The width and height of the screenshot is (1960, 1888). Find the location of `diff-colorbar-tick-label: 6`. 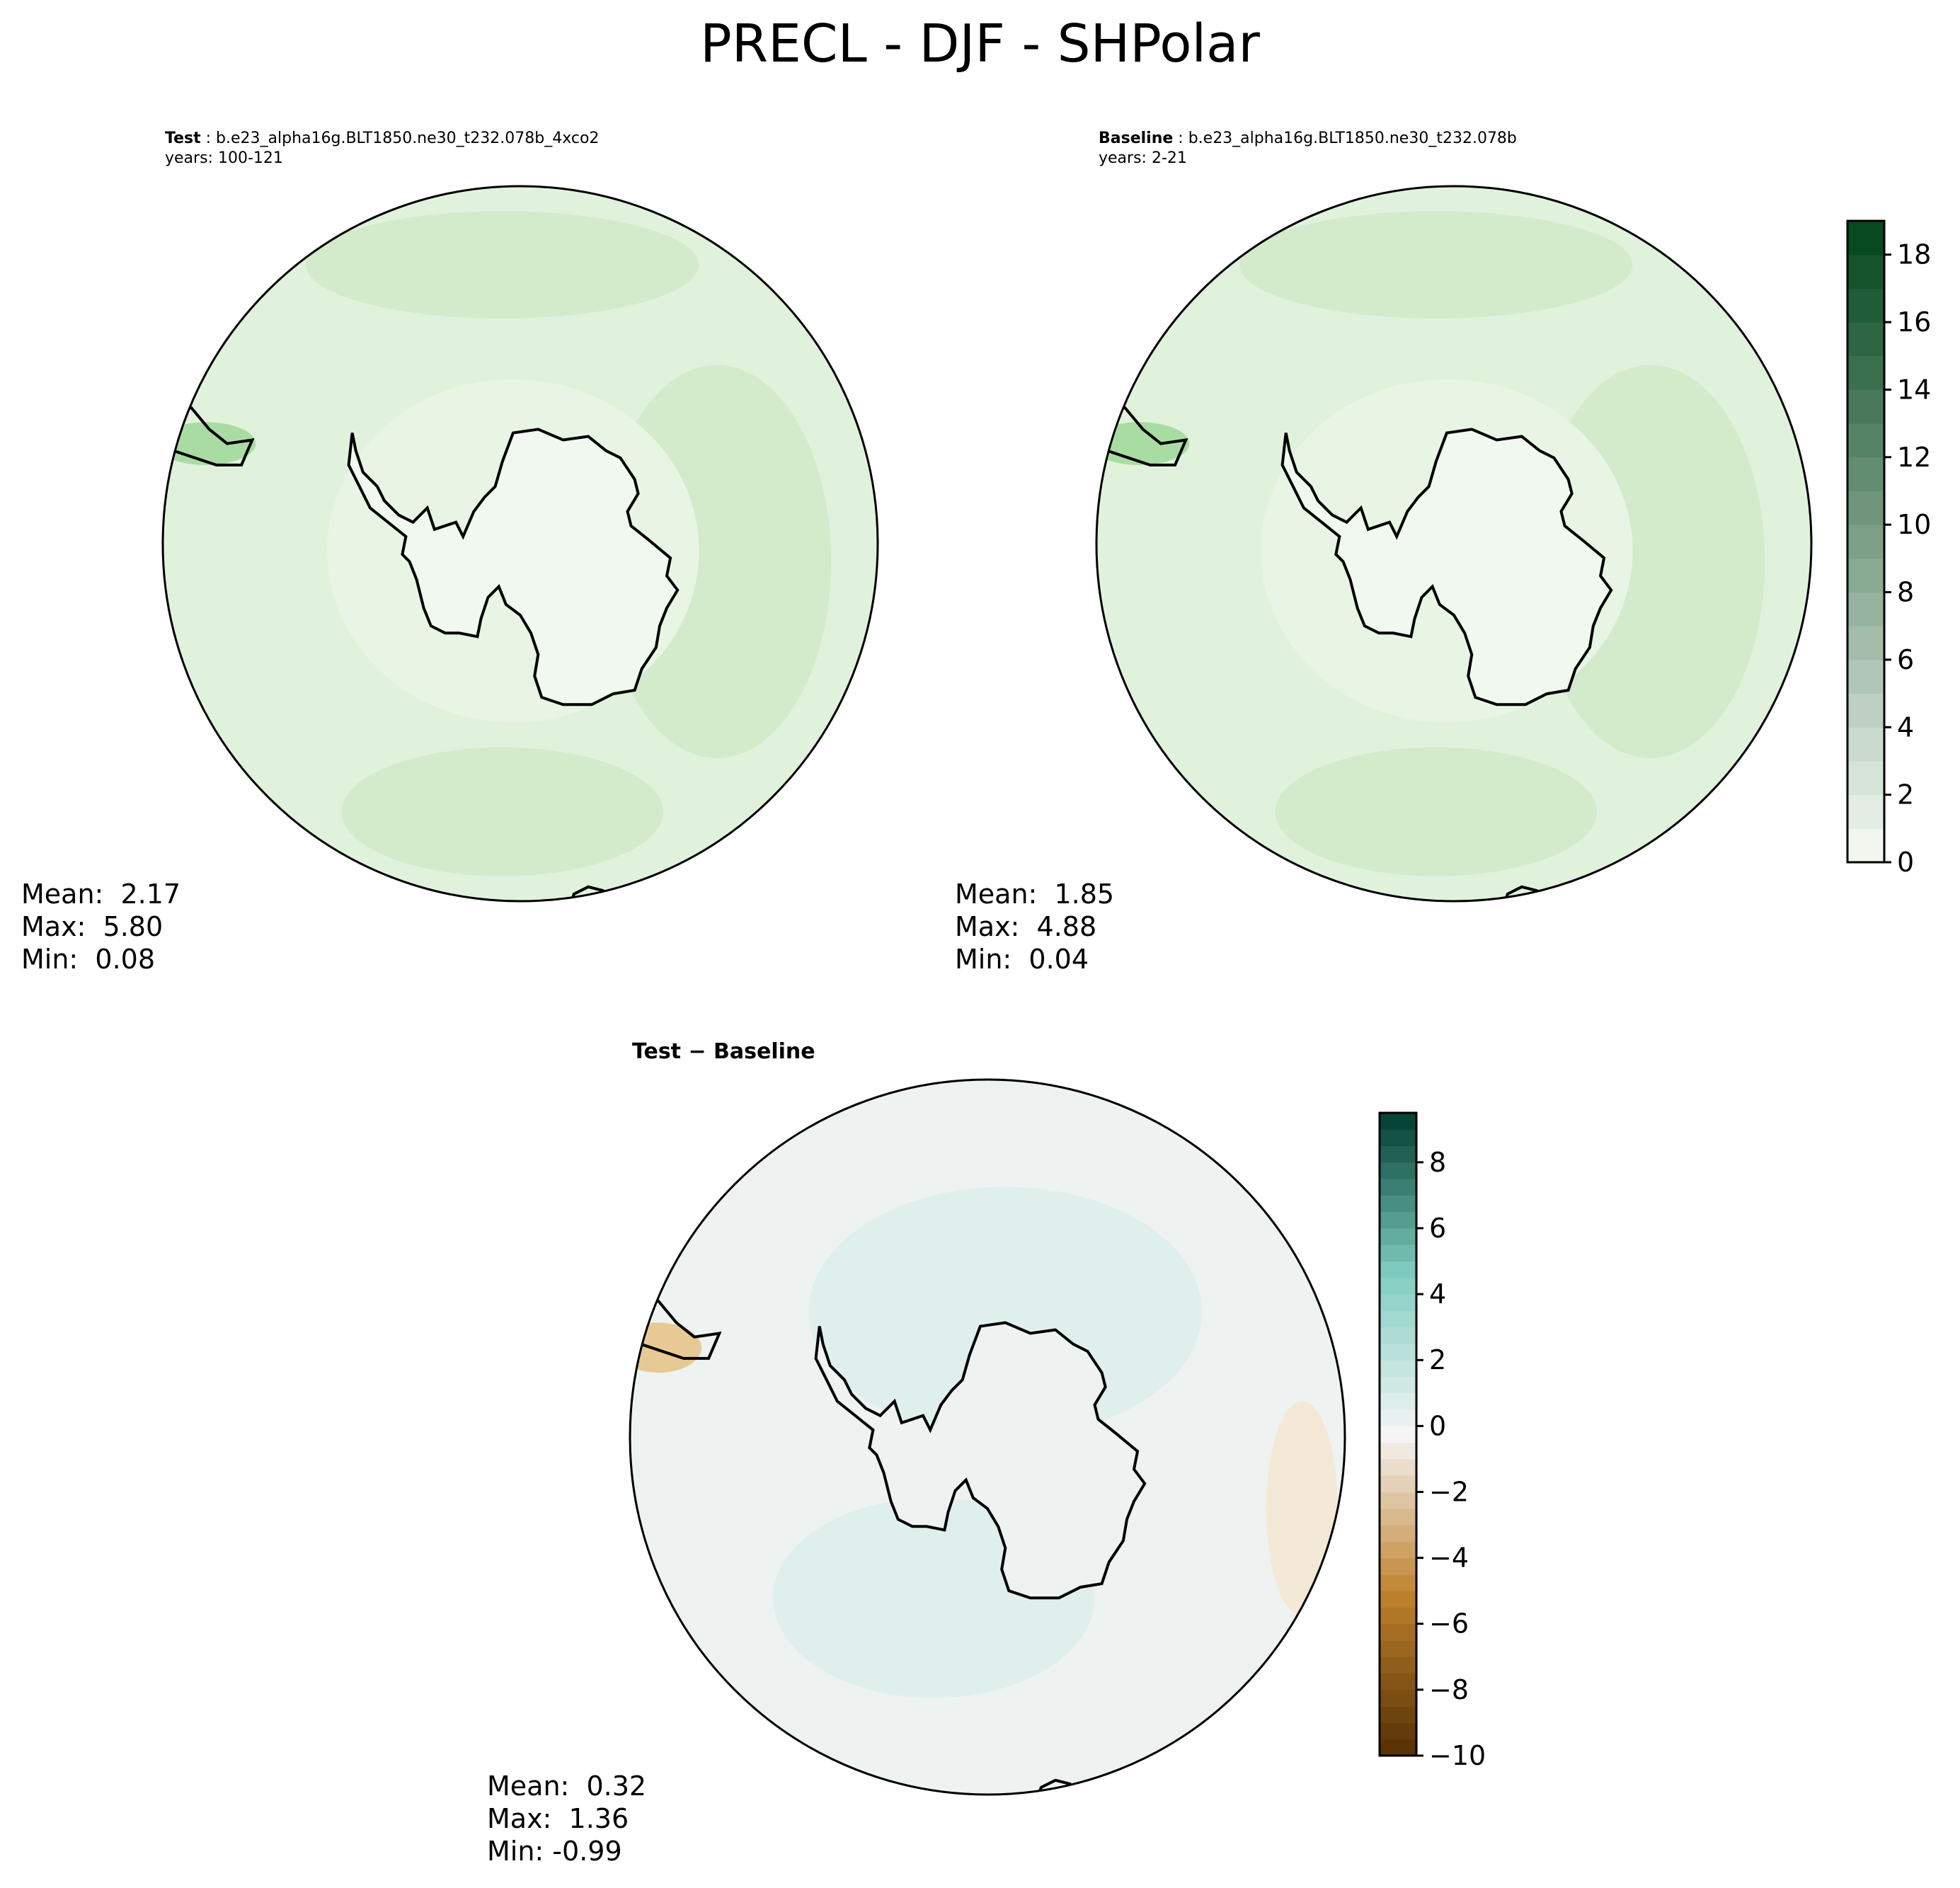

diff-colorbar-tick-label: 6 is located at coordinates (1437, 1228).